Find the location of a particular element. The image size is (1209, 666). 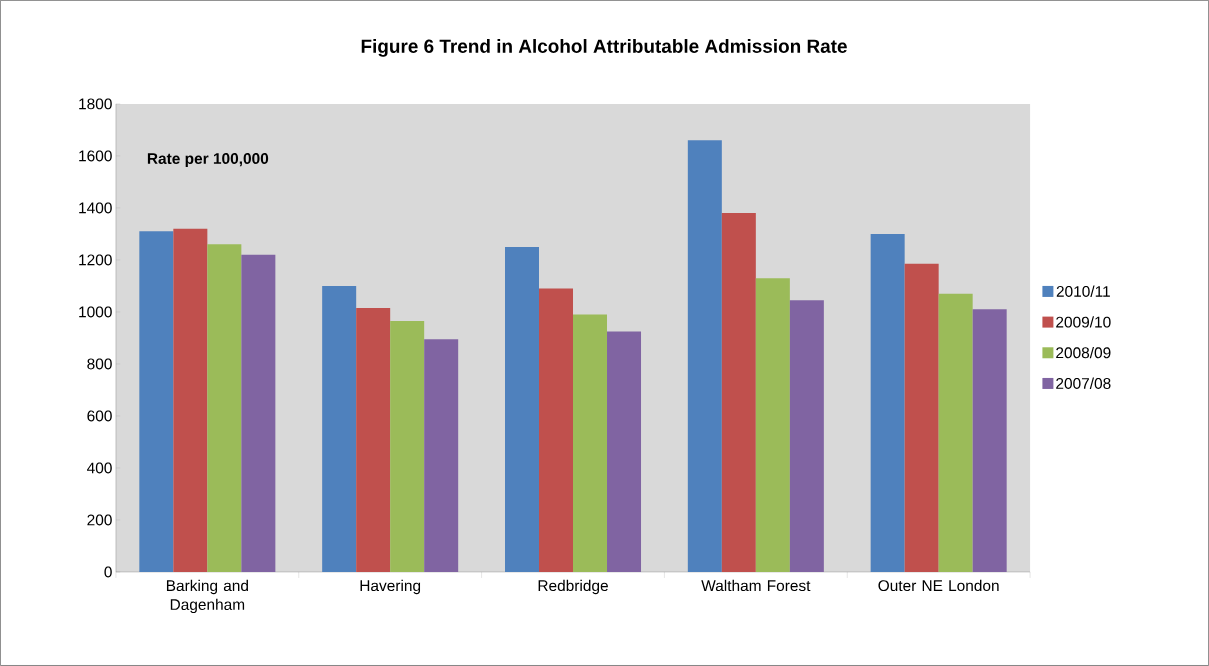

y-tick-label: 1200 is located at coordinates (95, 260).